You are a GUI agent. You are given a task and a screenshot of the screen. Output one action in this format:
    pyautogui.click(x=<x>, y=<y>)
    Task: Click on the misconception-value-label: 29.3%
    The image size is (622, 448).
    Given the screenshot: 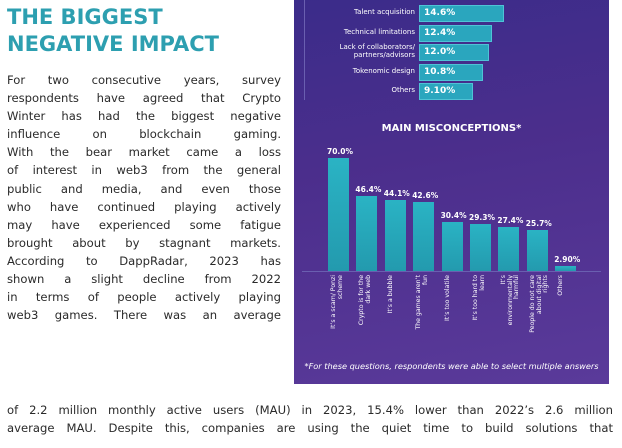 What is the action you would take?
    pyautogui.click(x=482, y=217)
    